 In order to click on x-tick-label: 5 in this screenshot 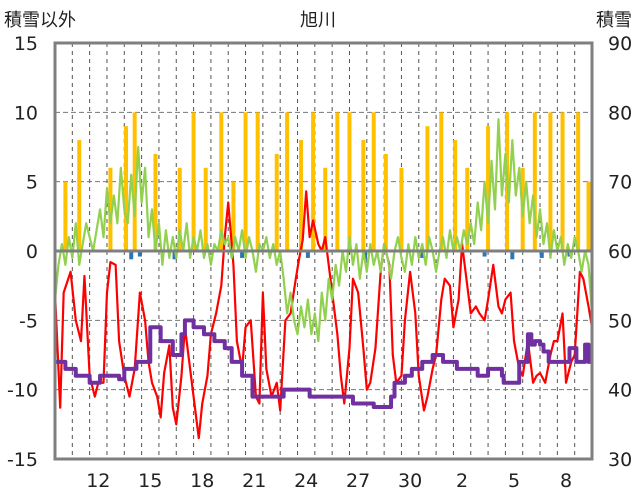, I will do `click(514, 481)`.